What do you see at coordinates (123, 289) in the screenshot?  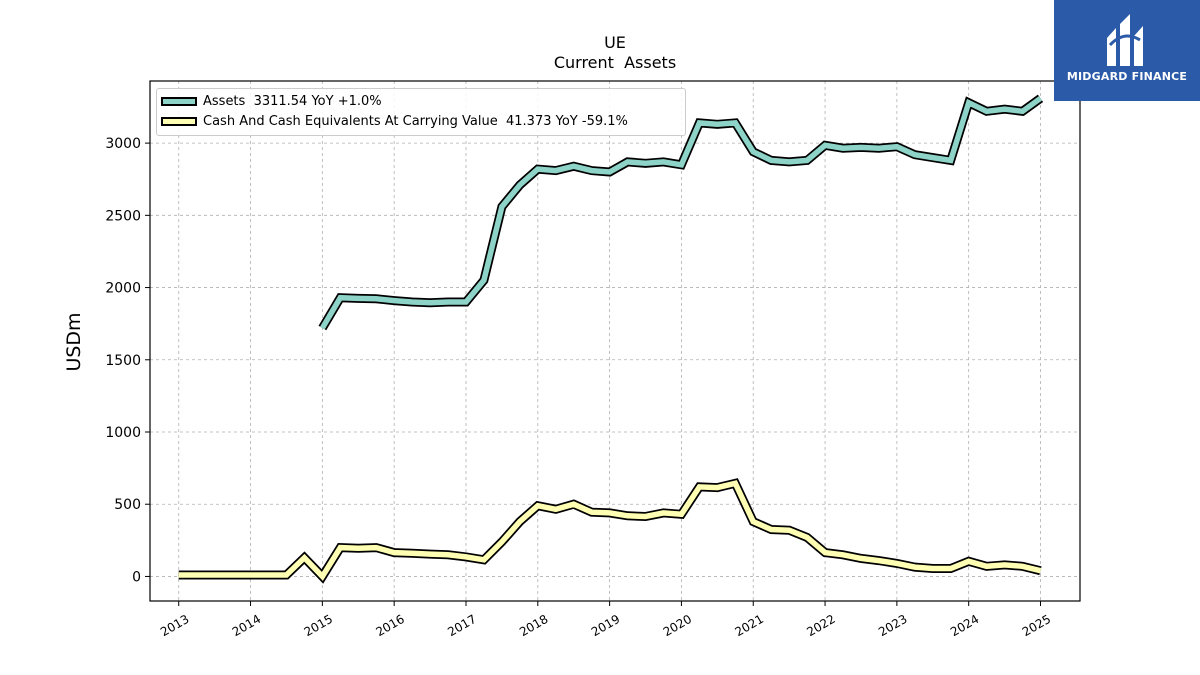 I see `y-tick-label: 2000` at bounding box center [123, 289].